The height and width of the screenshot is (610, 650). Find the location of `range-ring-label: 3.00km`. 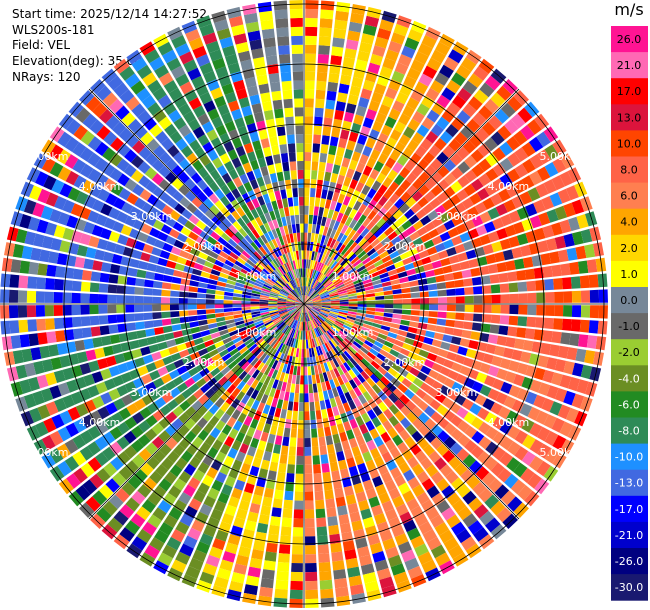

range-ring-label: 3.00km is located at coordinates (457, 392).